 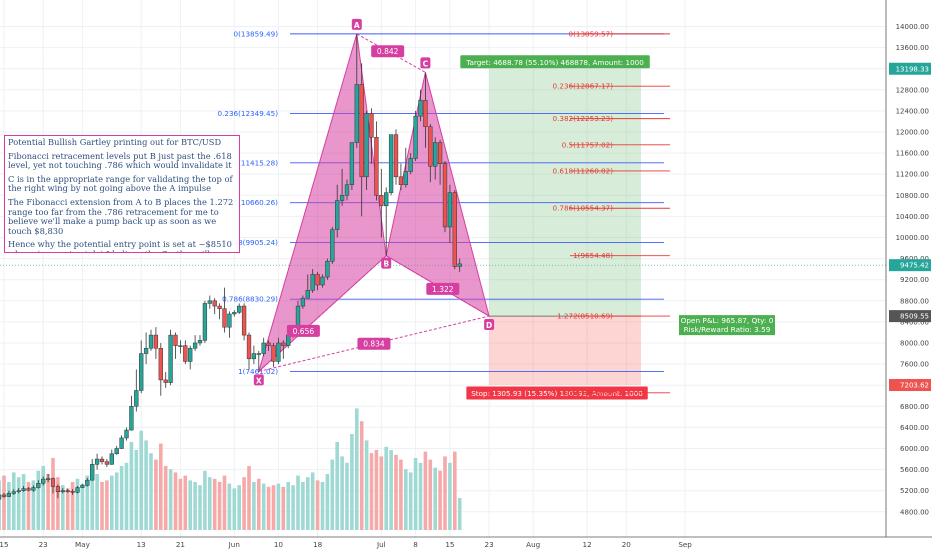 What do you see at coordinates (381, 544) in the screenshot?
I see `time-tick-label: Jul` at bounding box center [381, 544].